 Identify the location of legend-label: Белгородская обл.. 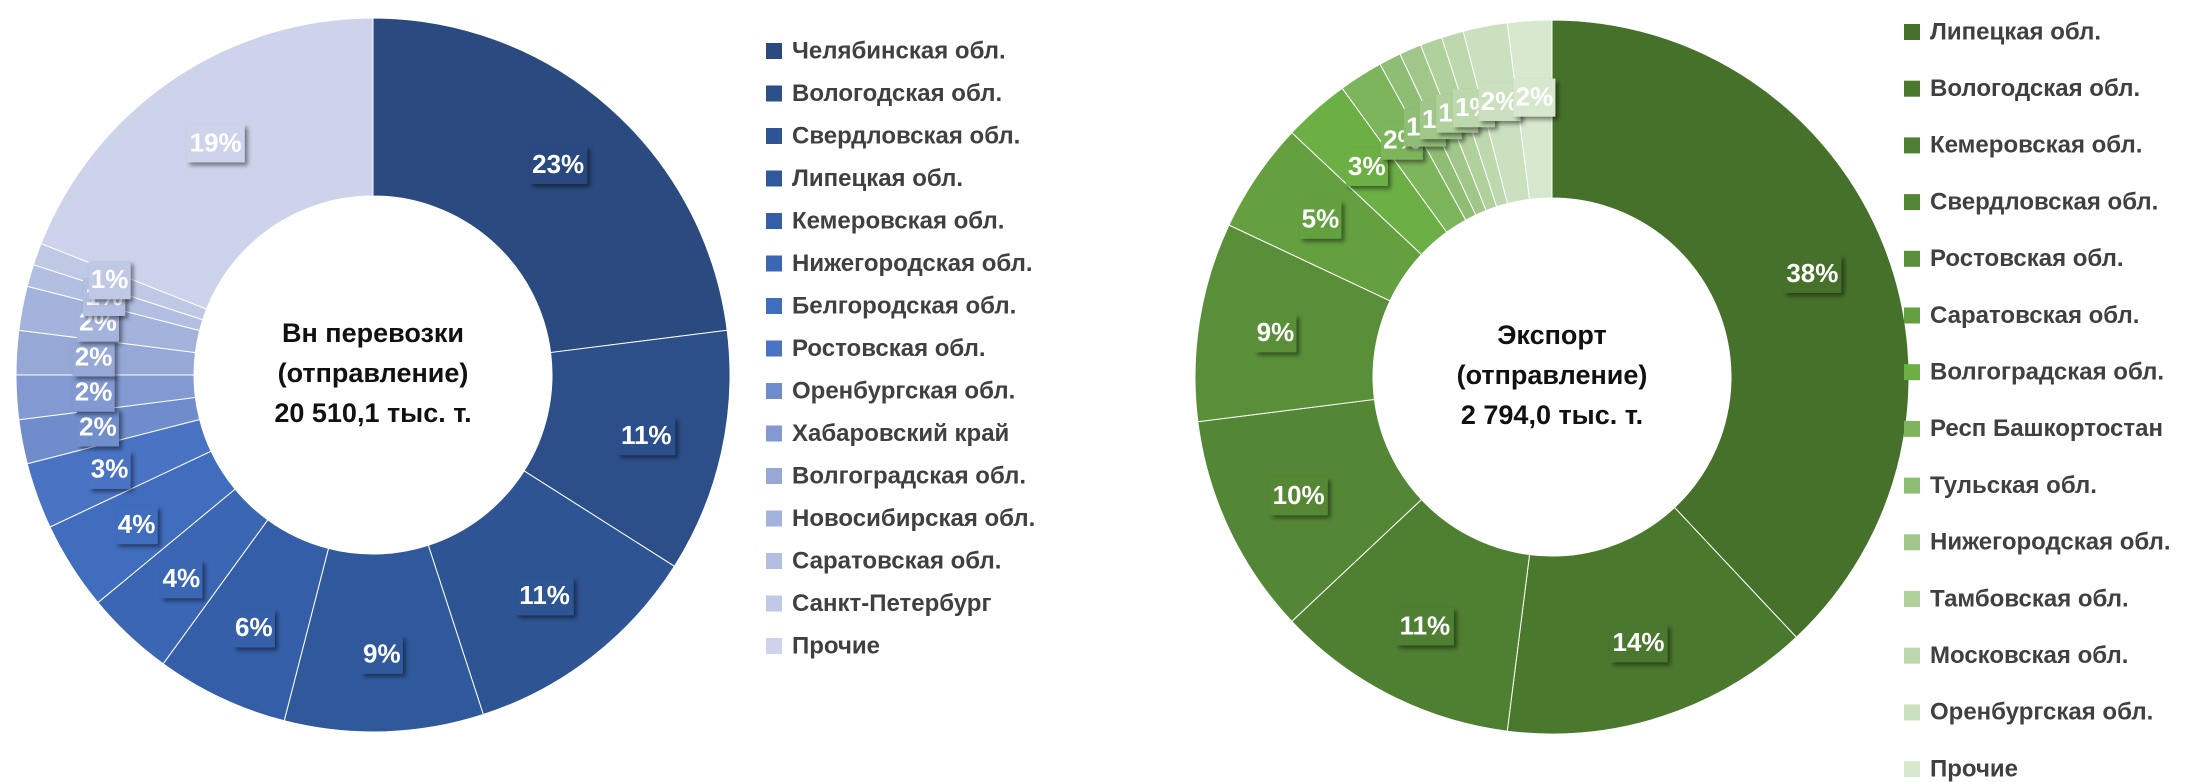
(904, 305).